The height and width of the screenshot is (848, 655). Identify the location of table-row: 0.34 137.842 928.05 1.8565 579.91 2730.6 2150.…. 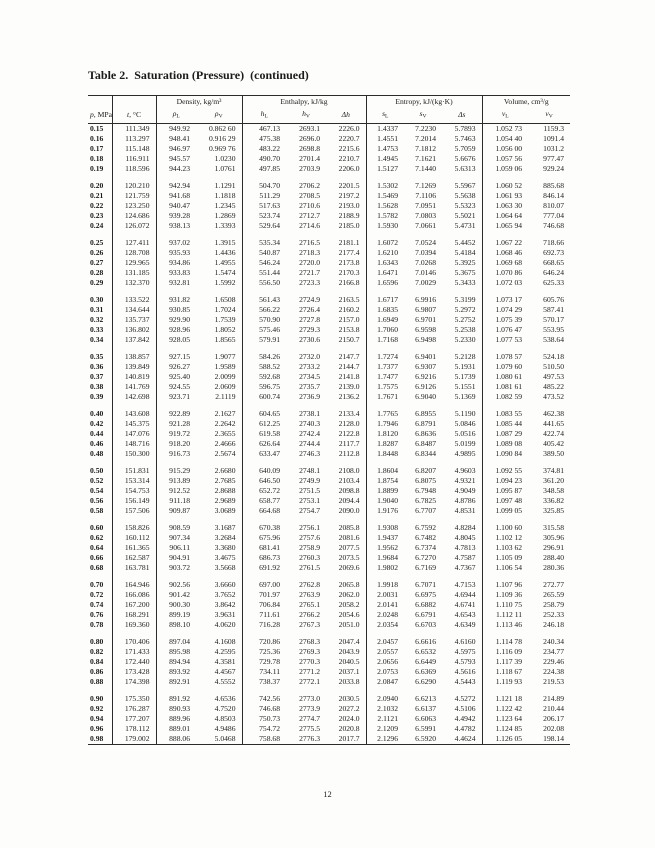
(329, 339).